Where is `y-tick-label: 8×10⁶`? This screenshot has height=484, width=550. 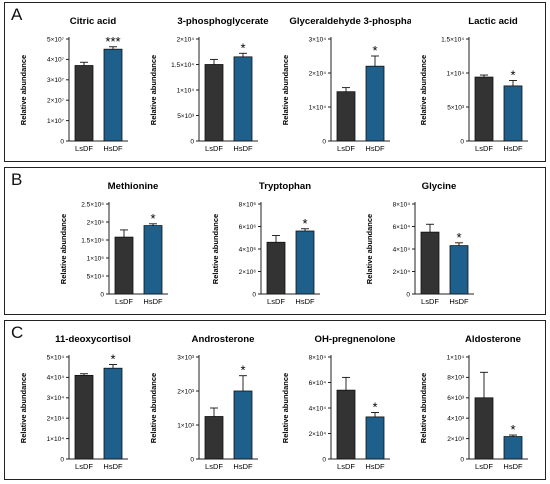 y-tick-label: 8×10⁶ is located at coordinates (248, 204).